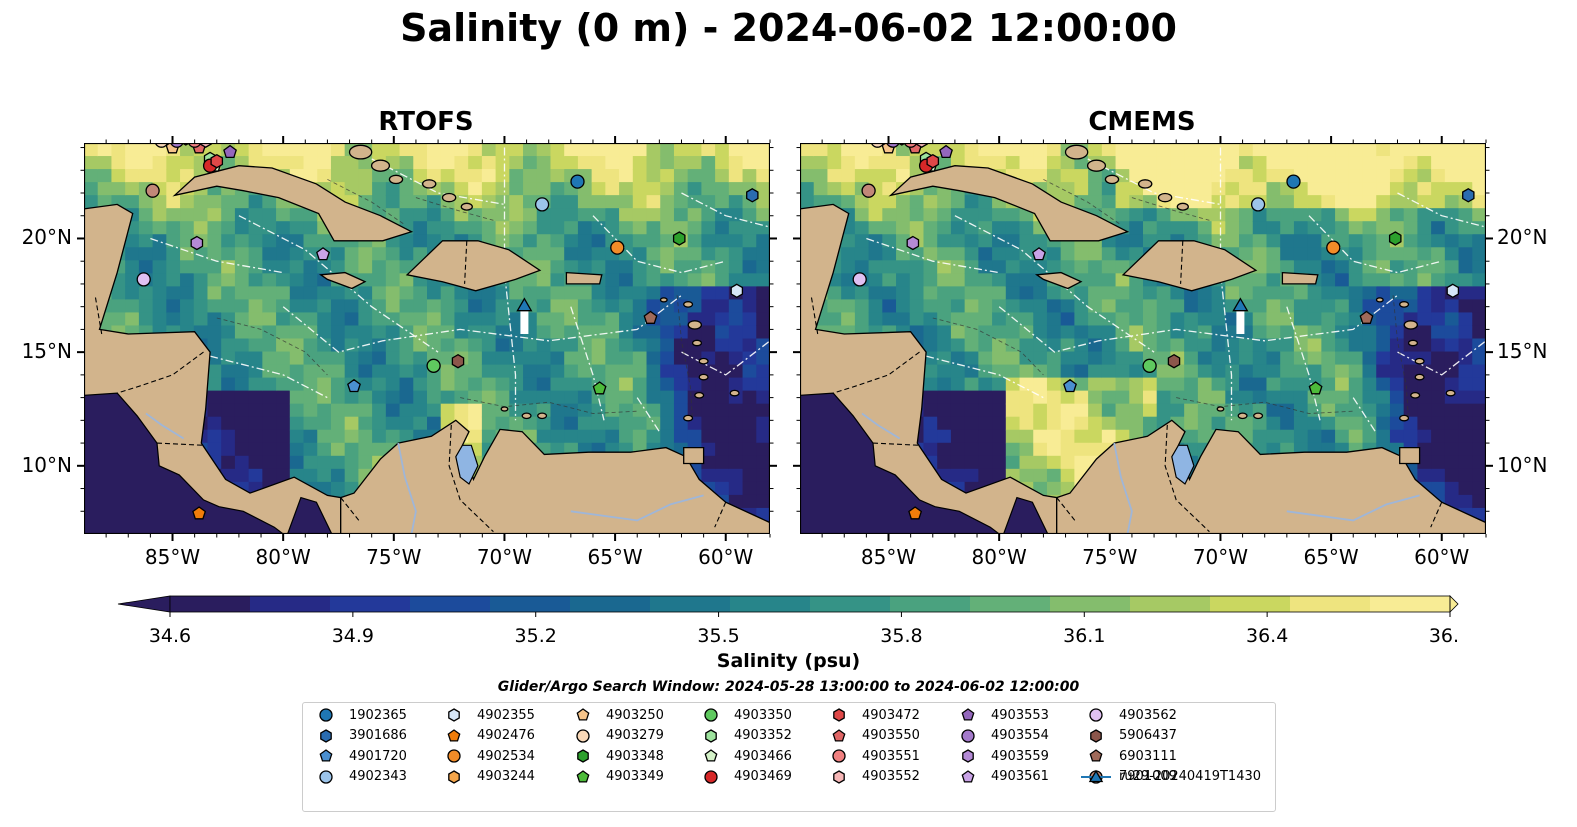  I want to click on y-tick-label-right: 10°N, so click(1522, 464).